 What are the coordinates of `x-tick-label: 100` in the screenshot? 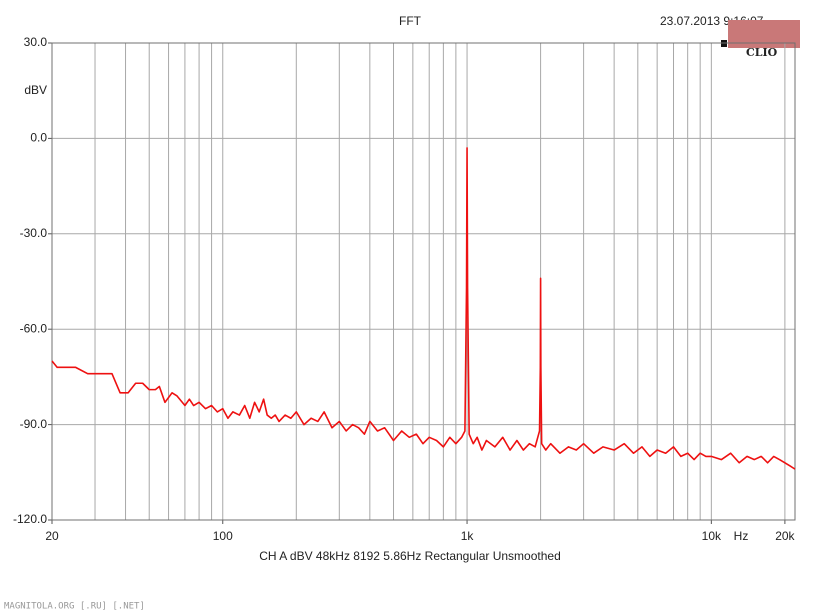 It's located at (223, 536).